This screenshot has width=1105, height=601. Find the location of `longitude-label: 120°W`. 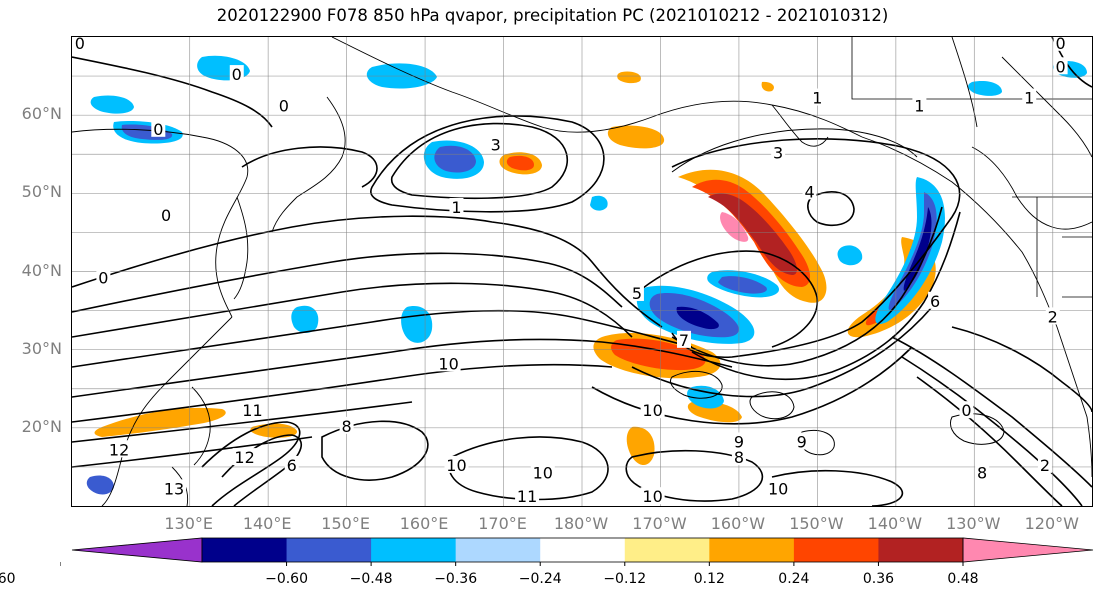

longitude-label: 120°W is located at coordinates (1051, 523).